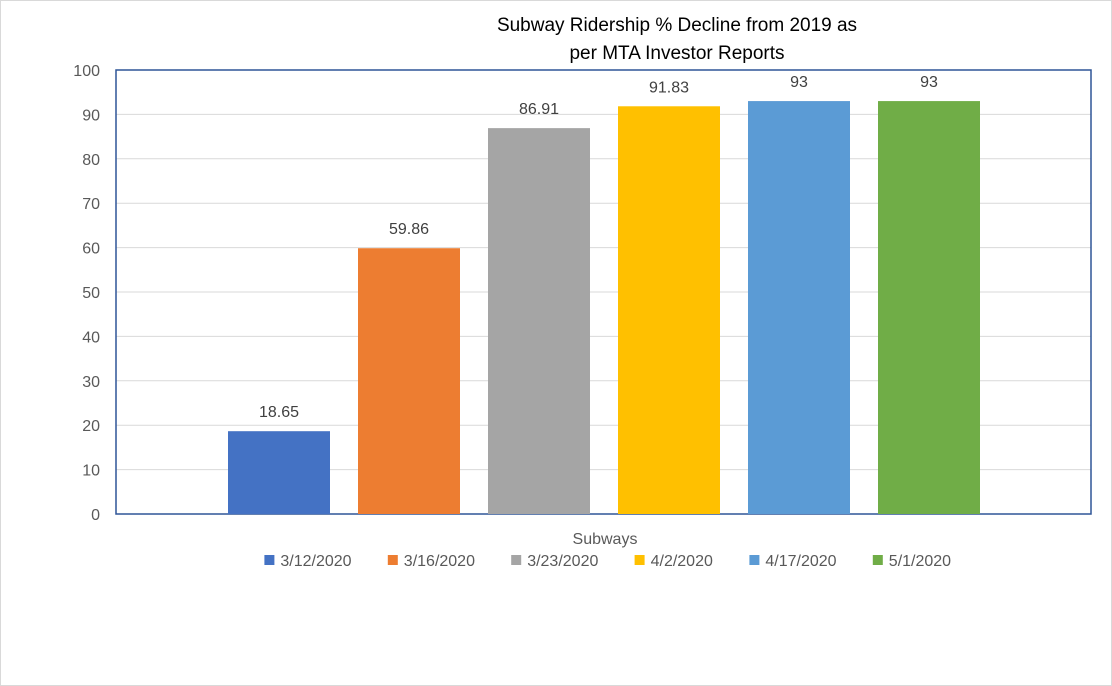 Image resolution: width=1112 pixels, height=686 pixels. I want to click on bar-data-label: 59.86, so click(409, 229).